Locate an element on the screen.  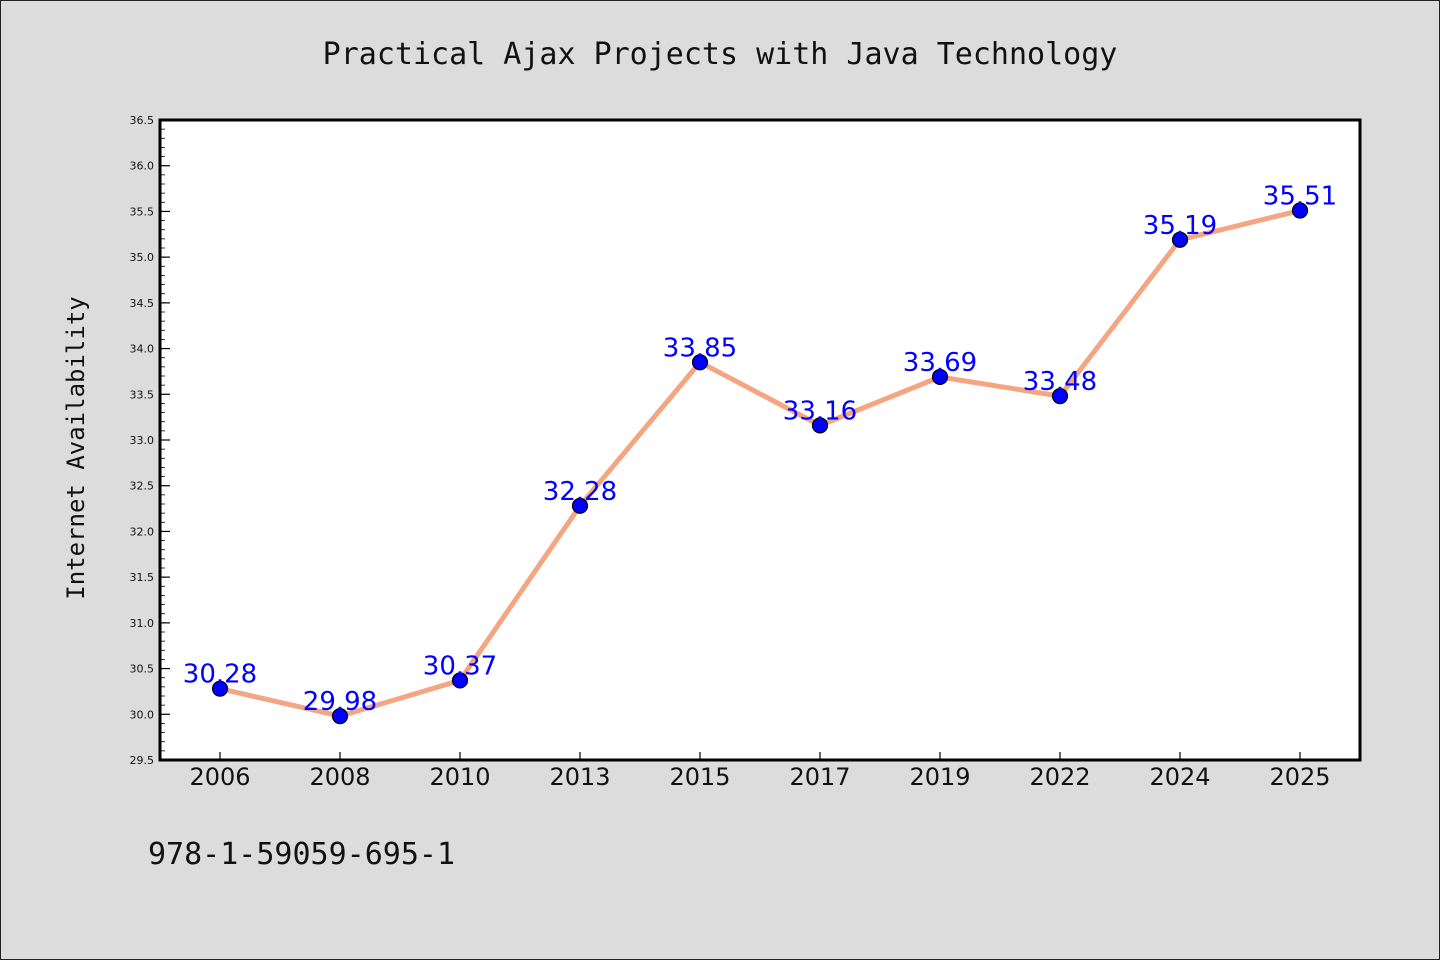
y-tick-label: 31.0 is located at coordinates (142, 623).